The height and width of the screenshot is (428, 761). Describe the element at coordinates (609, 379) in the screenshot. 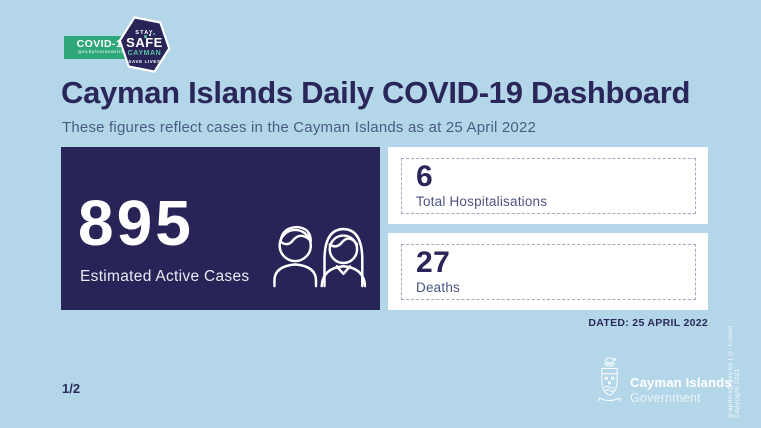

I see `coat-of-arms-icon` at that location.